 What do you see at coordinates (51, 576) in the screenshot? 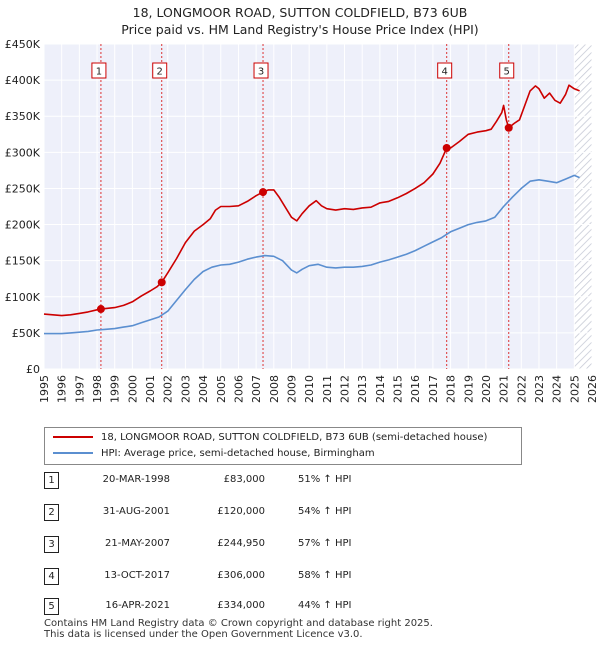
I see `sale-number: 4` at bounding box center [51, 576].